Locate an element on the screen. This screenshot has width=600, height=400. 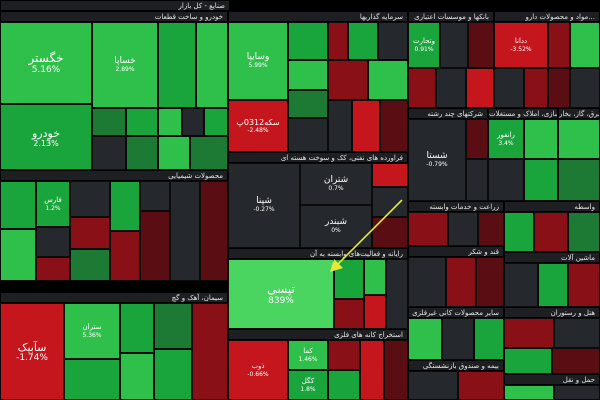
sector-header-amlak: انبوه سازی، املاک و مستغلات is located at coordinates (523, 113).